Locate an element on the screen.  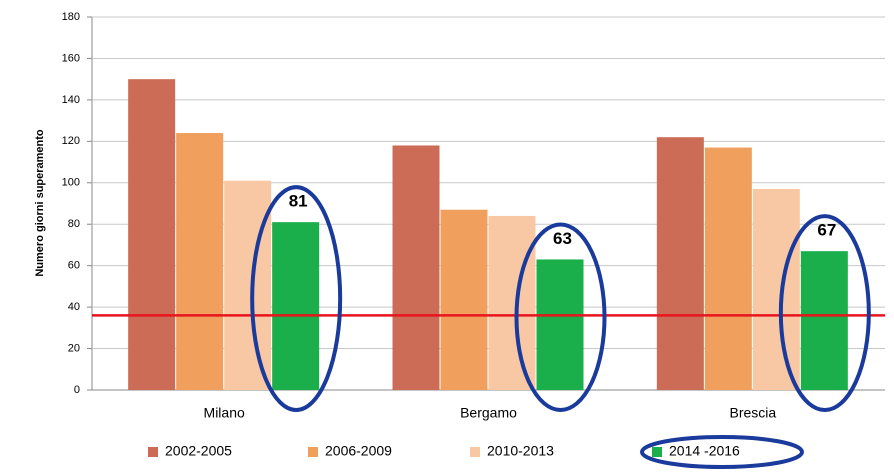
y-tick-label: 40 is located at coordinates (74, 307).